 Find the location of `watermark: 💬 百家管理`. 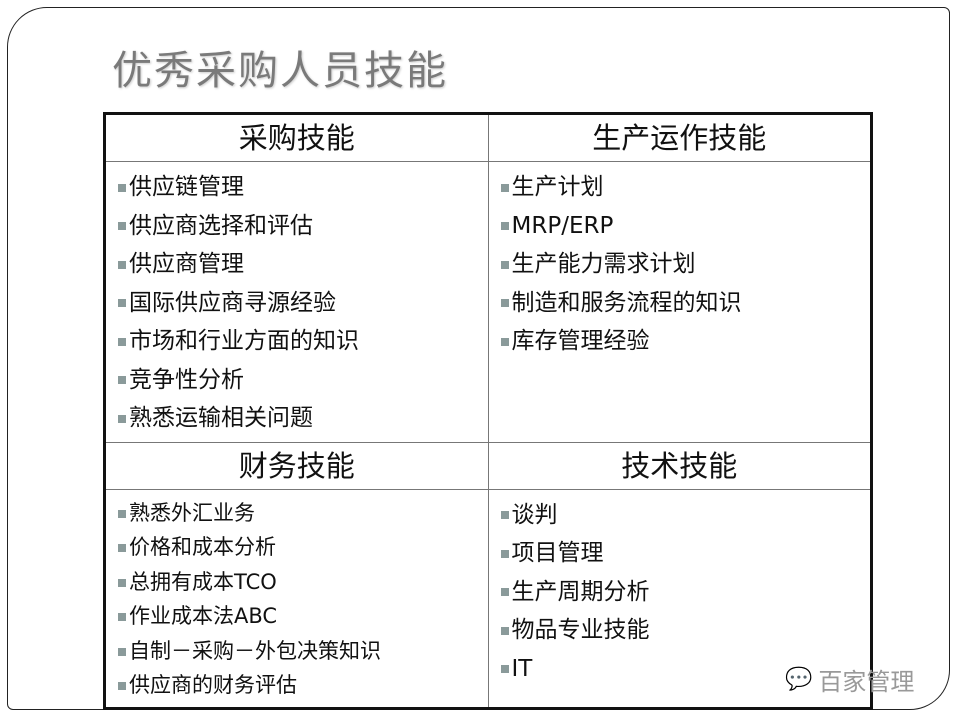

watermark: 💬 百家管理 is located at coordinates (849, 679).